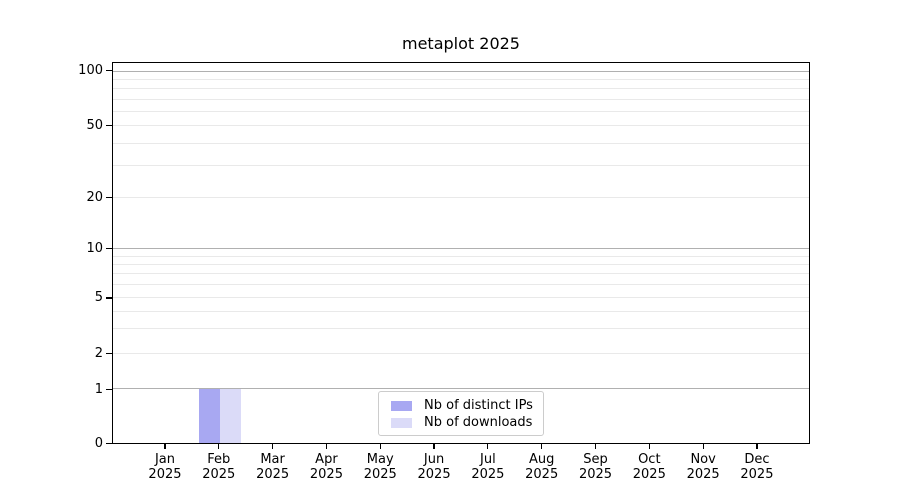 The image size is (900, 500). Describe the element at coordinates (703, 459) in the screenshot. I see `x-tick-month: Nov` at that location.